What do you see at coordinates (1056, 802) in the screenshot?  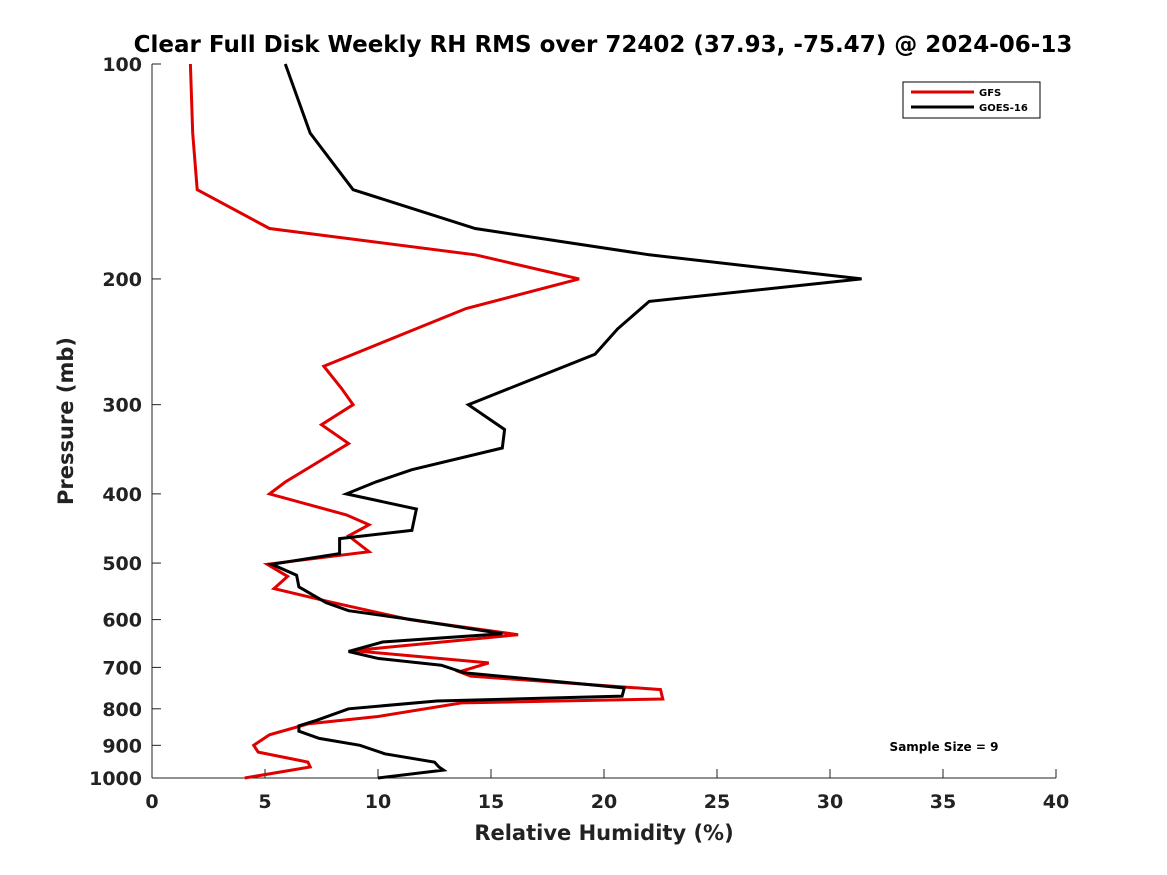 I see `x-tick-label: 40` at bounding box center [1056, 802].